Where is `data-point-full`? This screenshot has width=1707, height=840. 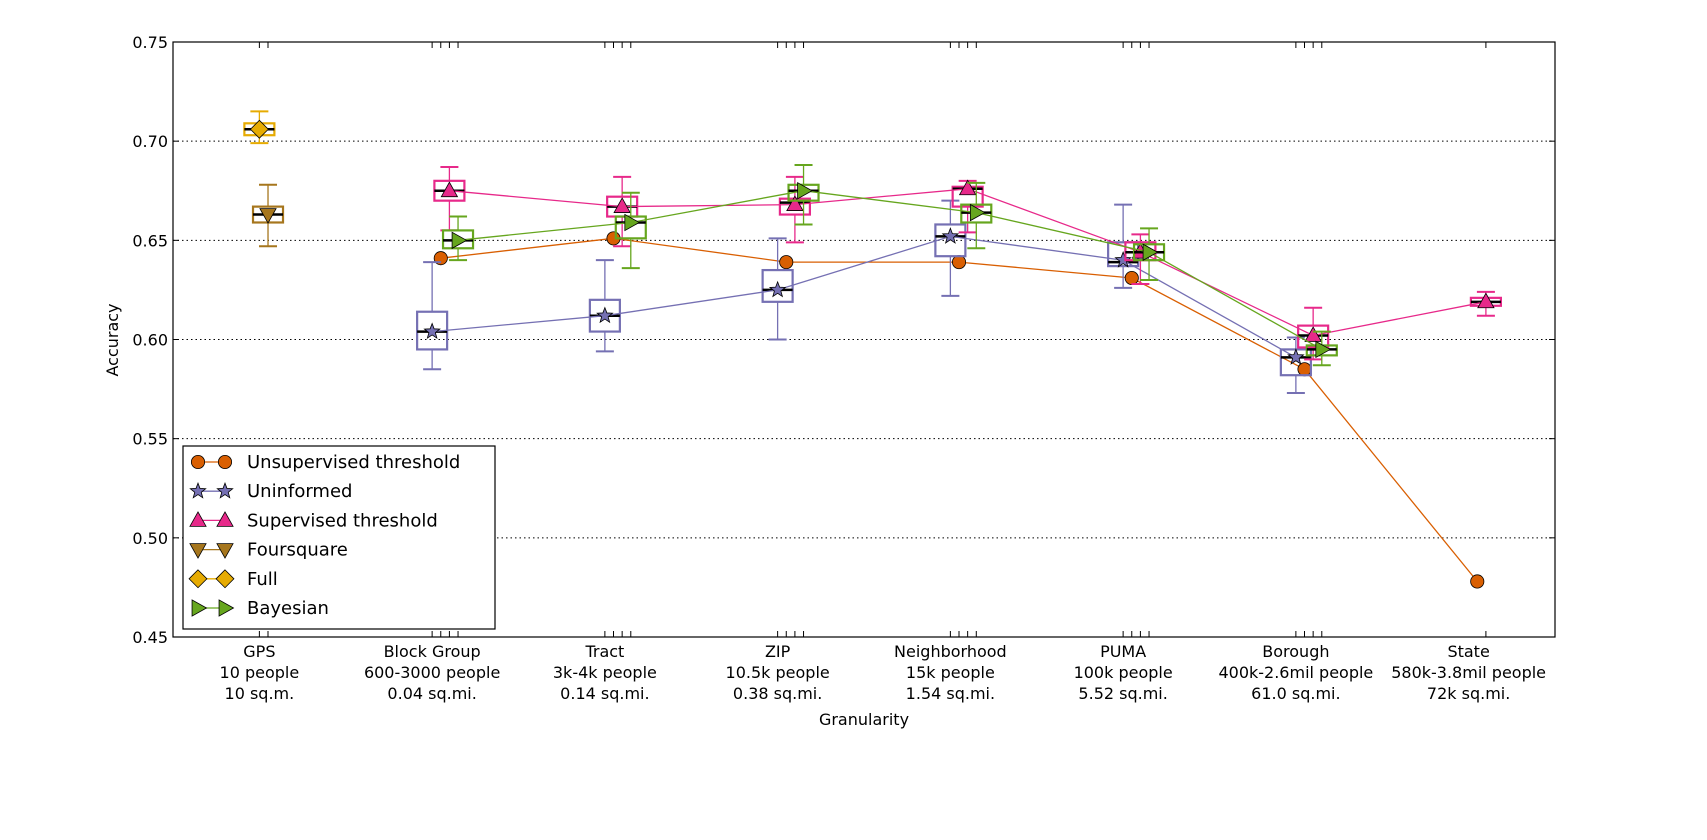
data-point-full is located at coordinates (259, 129).